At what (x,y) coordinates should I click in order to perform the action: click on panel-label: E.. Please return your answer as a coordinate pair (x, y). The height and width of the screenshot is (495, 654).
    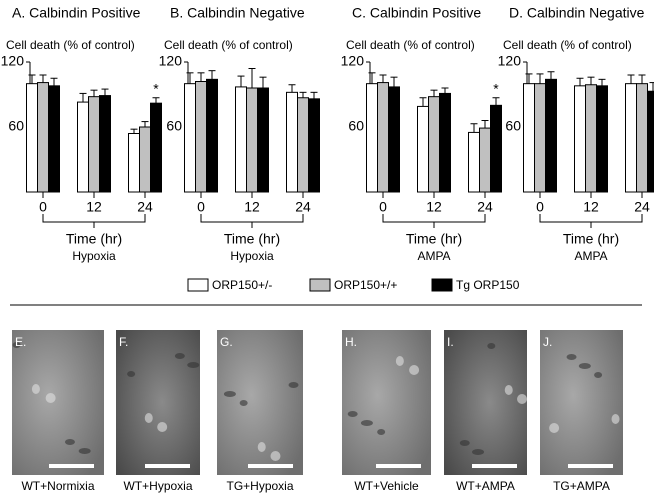
    Looking at the image, I should click on (20, 342).